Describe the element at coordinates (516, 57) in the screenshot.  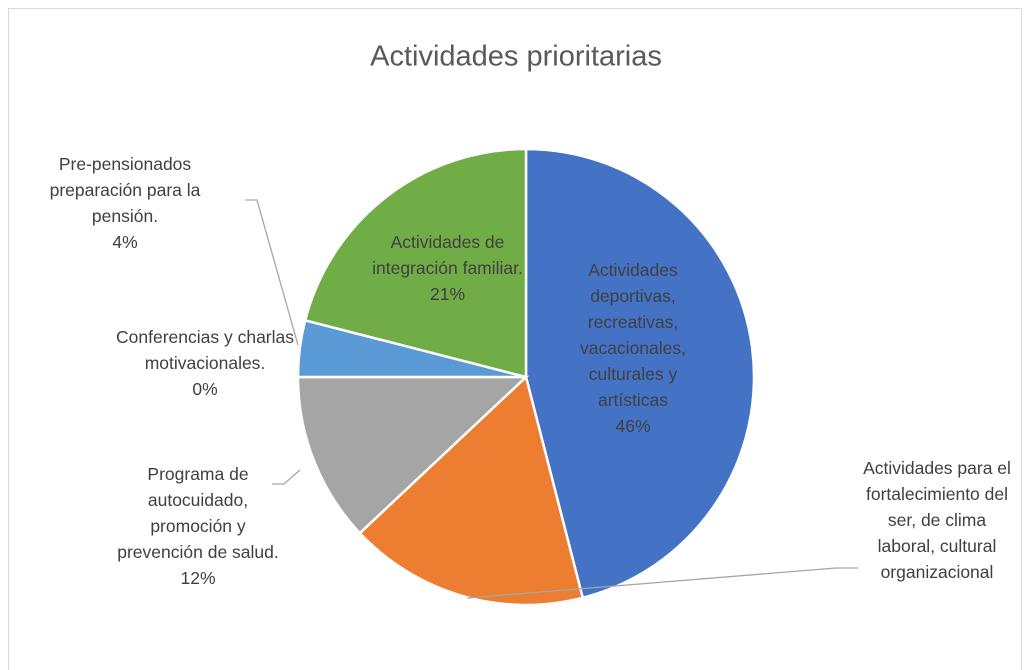
I see `chart-title: Actividades prioritarias` at that location.